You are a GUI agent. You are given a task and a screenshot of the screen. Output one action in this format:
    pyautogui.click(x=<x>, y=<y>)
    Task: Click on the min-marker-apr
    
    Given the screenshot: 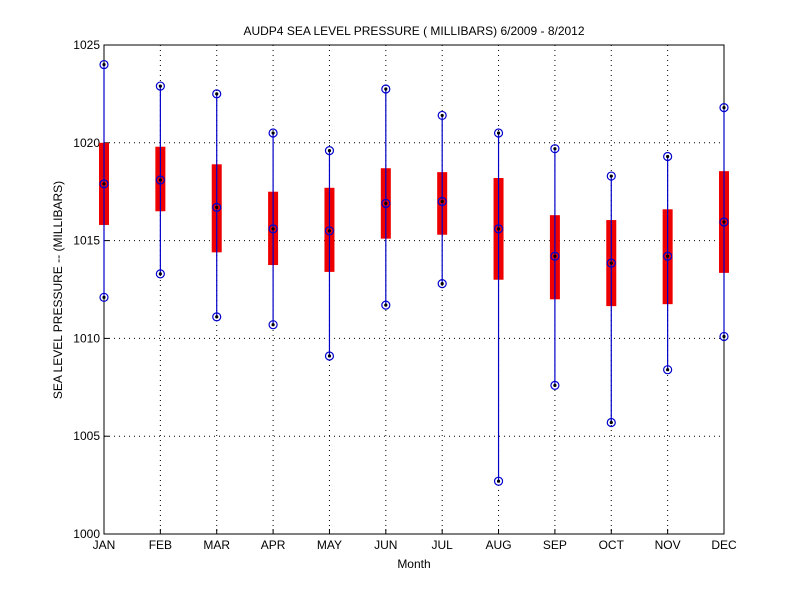 What is the action you would take?
    pyautogui.click(x=273, y=325)
    